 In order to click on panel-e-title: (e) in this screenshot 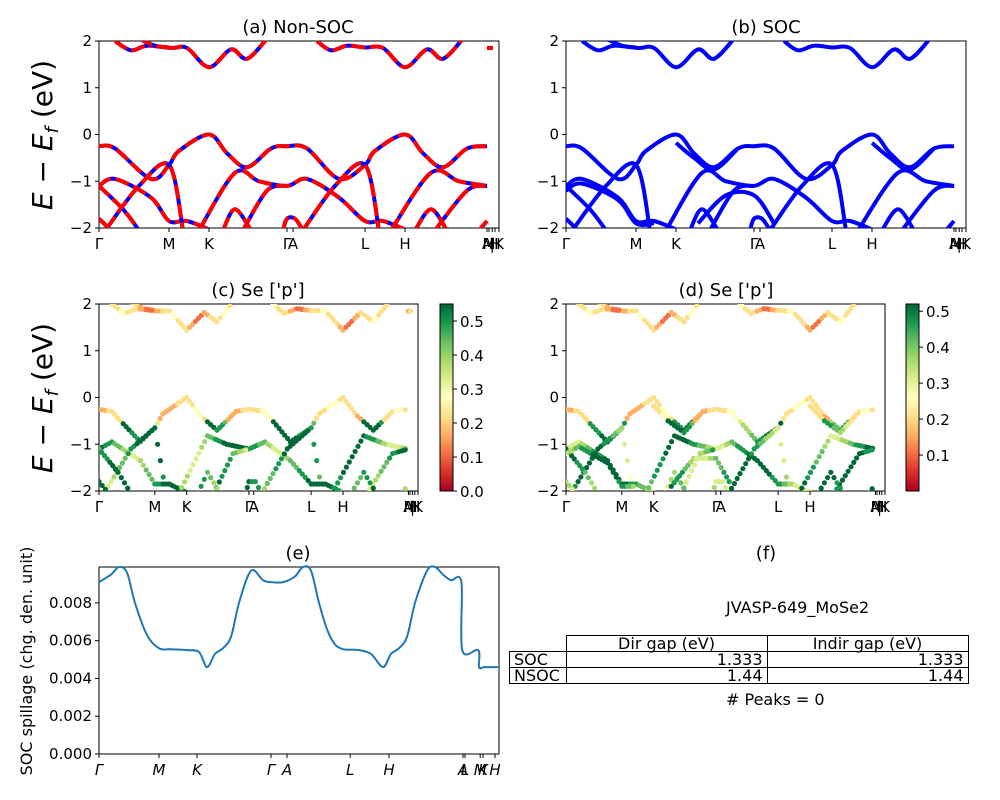, I will do `click(297, 553)`.